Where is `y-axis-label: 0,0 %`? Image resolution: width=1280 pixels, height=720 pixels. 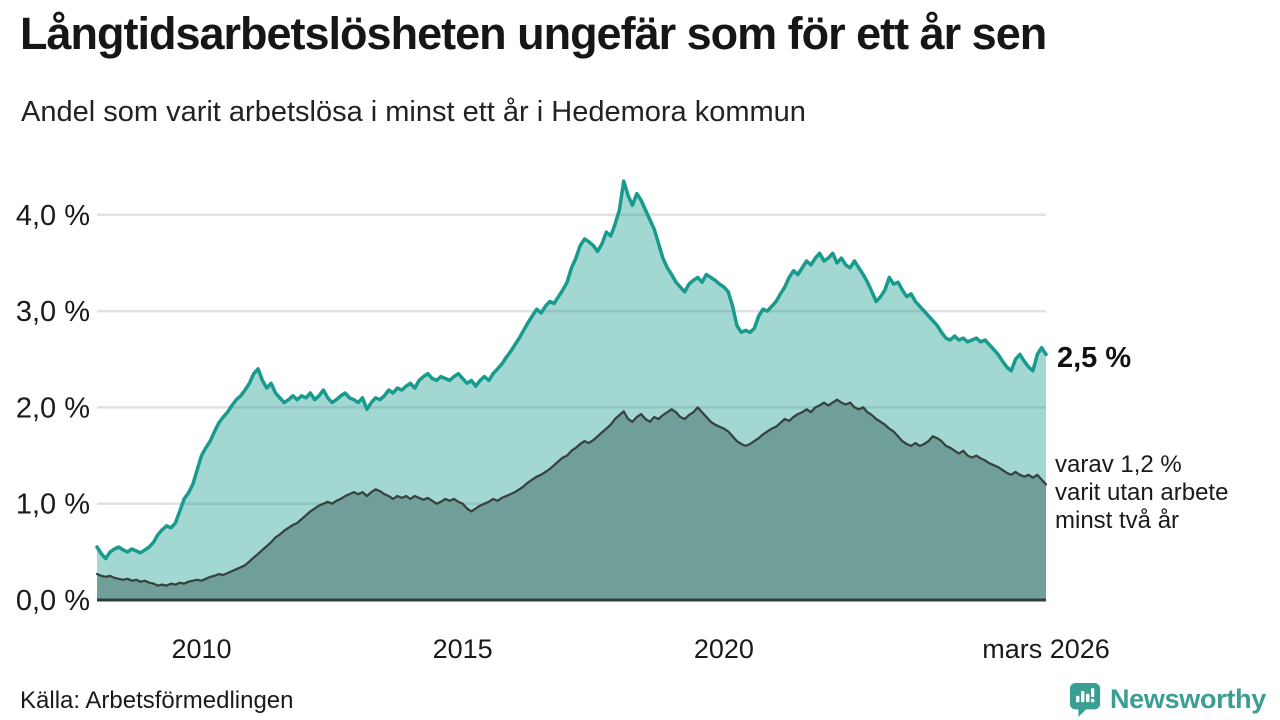
y-axis-label: 0,0 % is located at coordinates (53, 601).